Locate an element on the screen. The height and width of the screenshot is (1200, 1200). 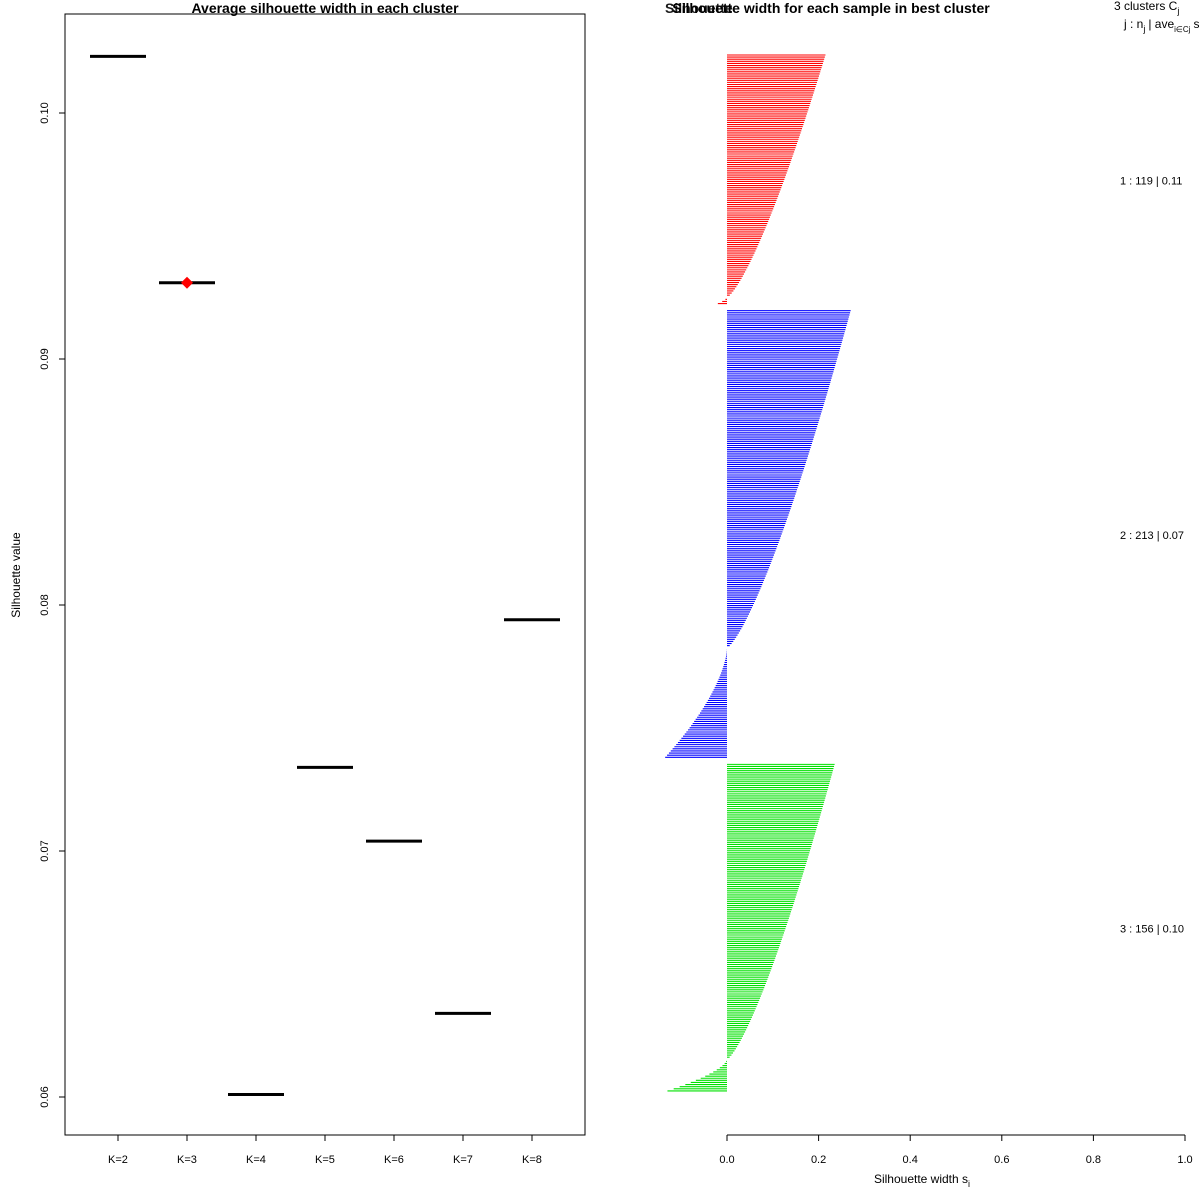
right-x-axis-label-main: Silhouette width s is located at coordinates (921, 1179).